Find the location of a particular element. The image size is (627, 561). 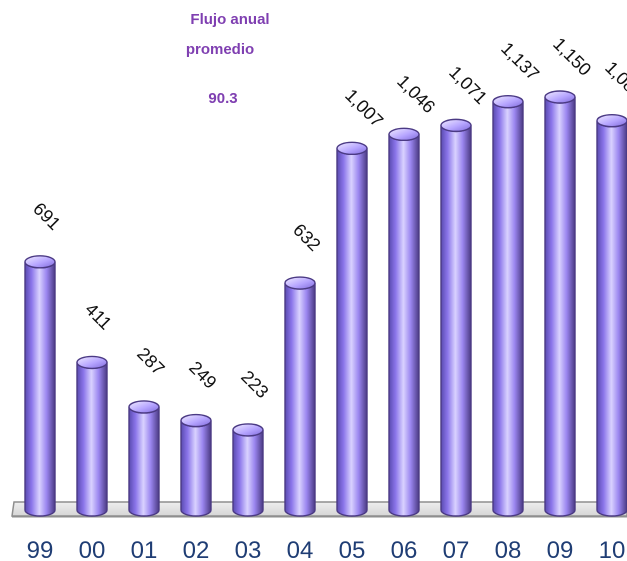

data-label-10: 1,084 is located at coordinates (614, 80).